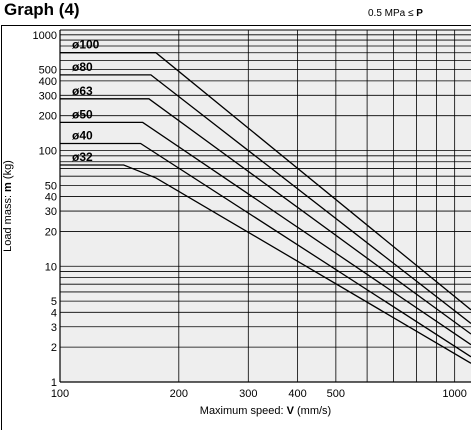 This screenshot has width=471, height=430. I want to click on series-label: ø63, so click(82, 91).